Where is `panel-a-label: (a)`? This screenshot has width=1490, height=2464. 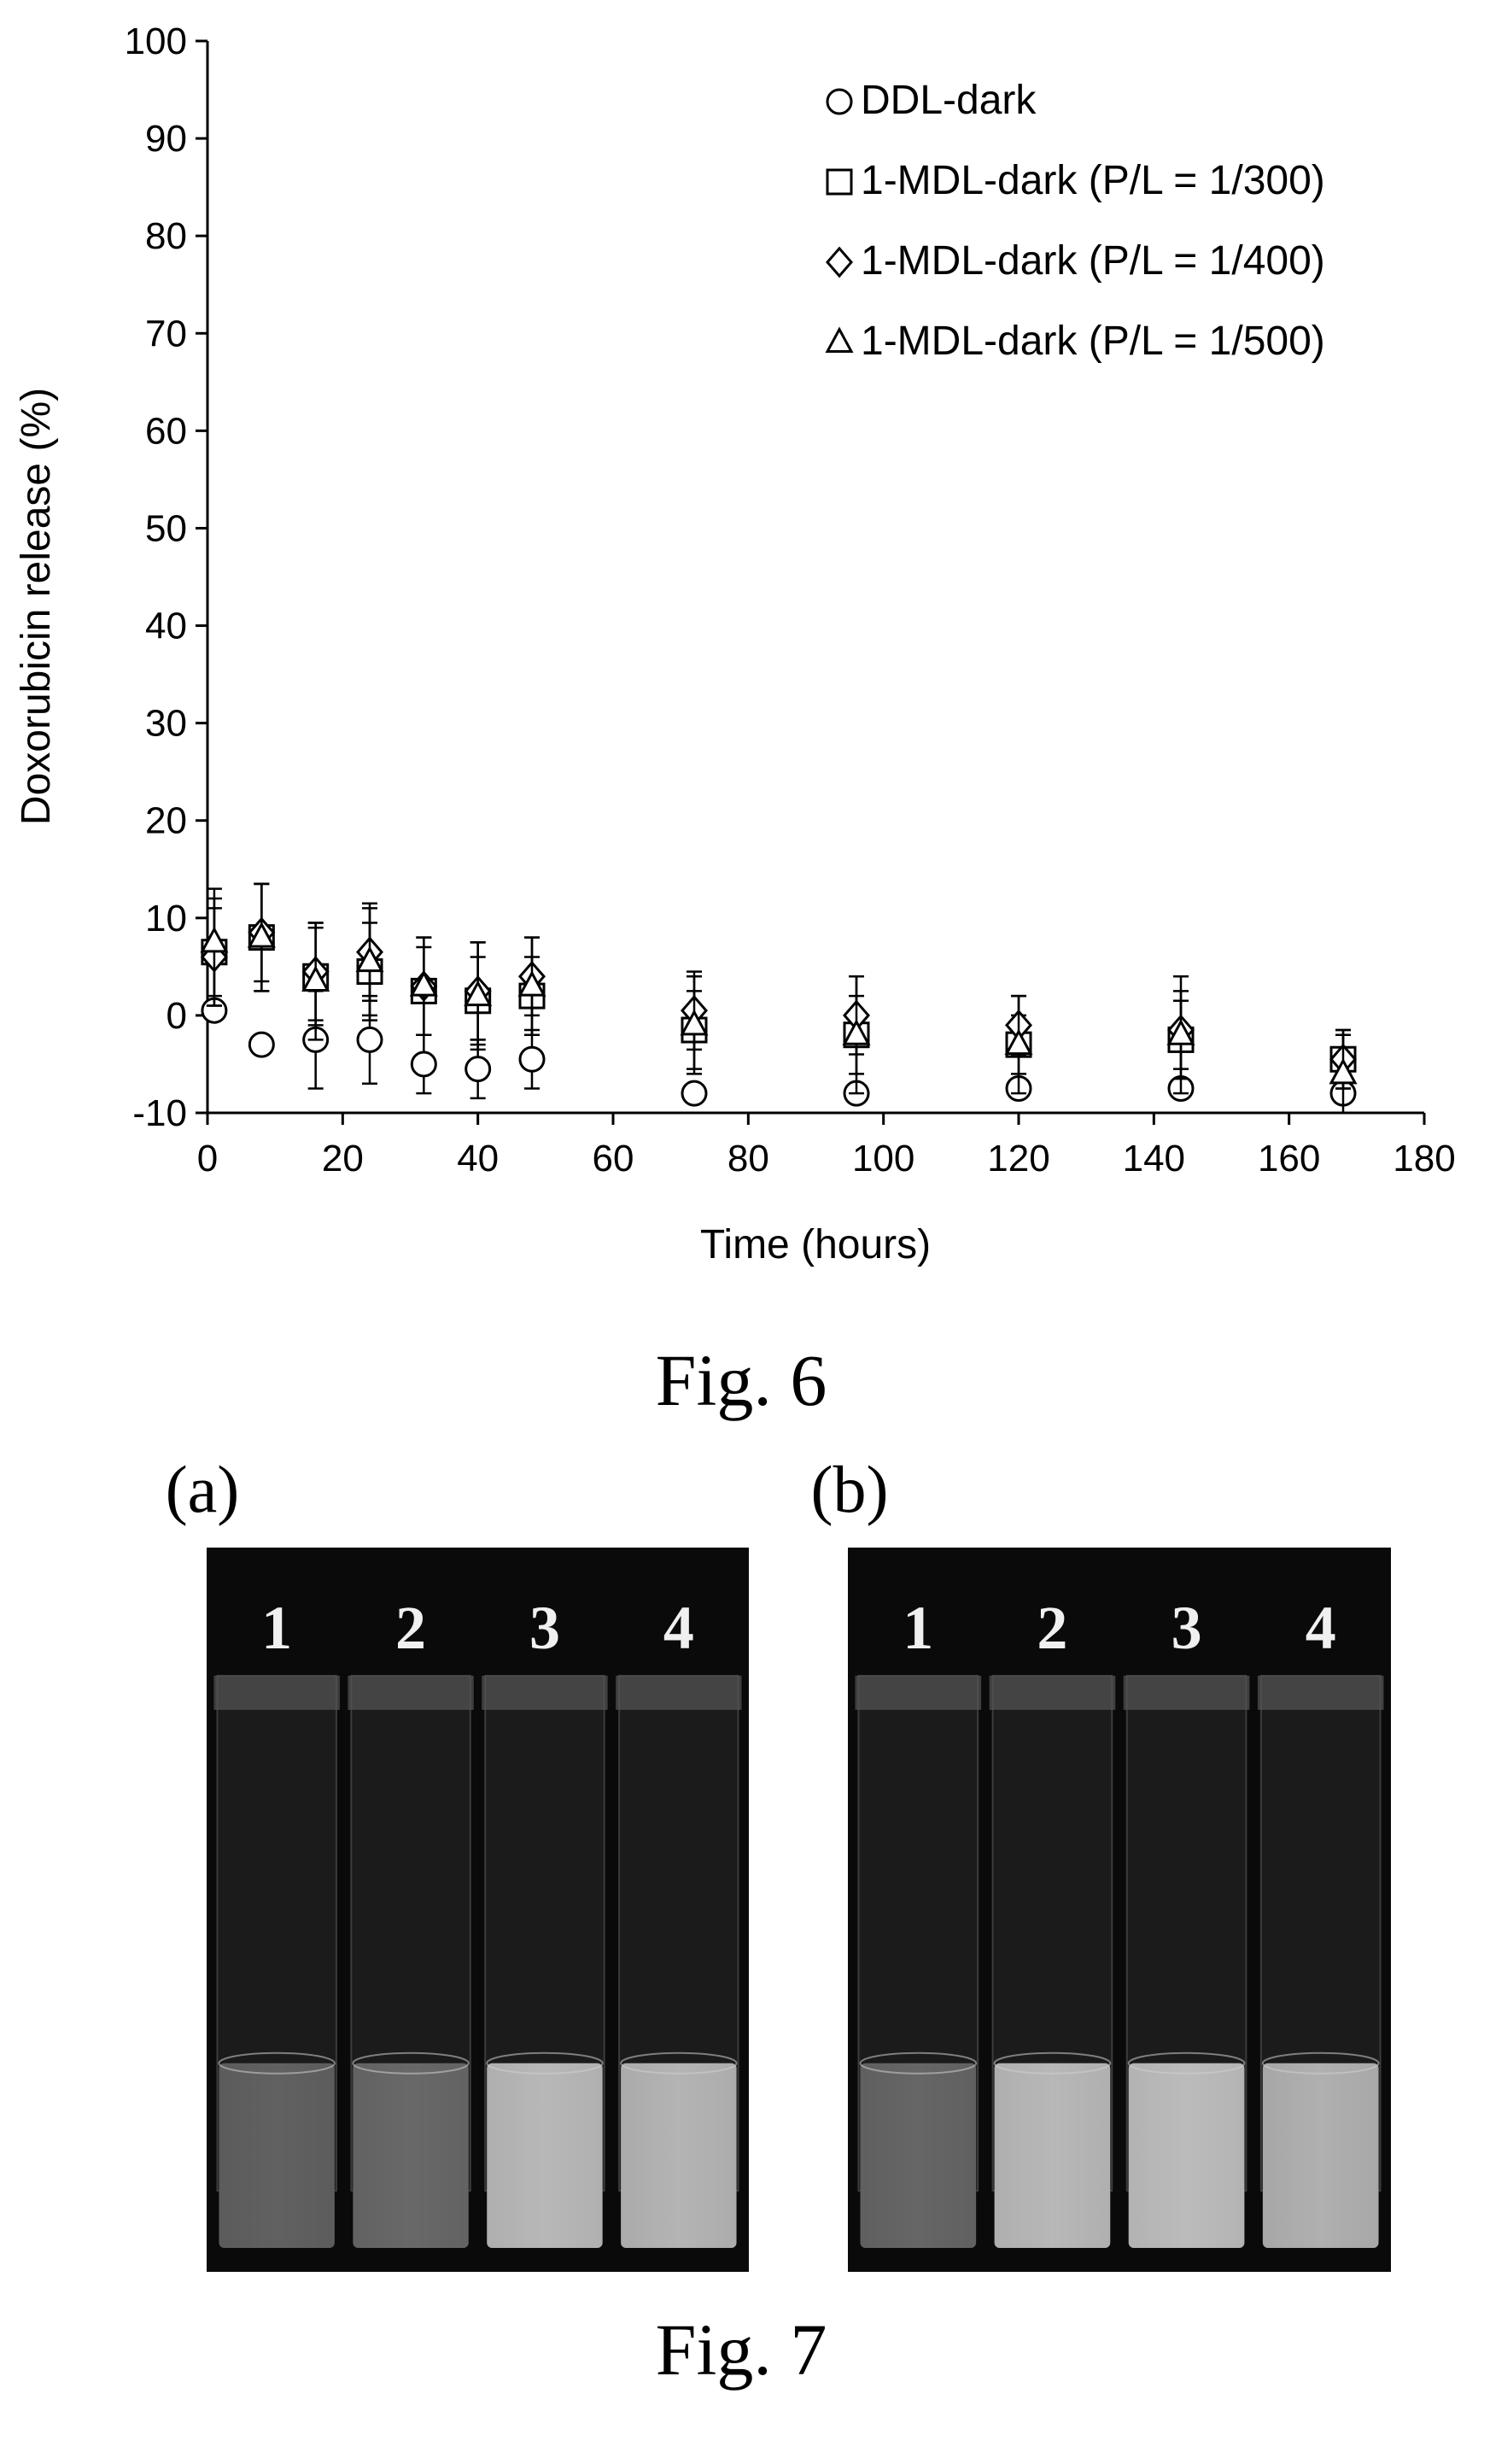
panel-a-label: (a) is located at coordinates (203, 1489).